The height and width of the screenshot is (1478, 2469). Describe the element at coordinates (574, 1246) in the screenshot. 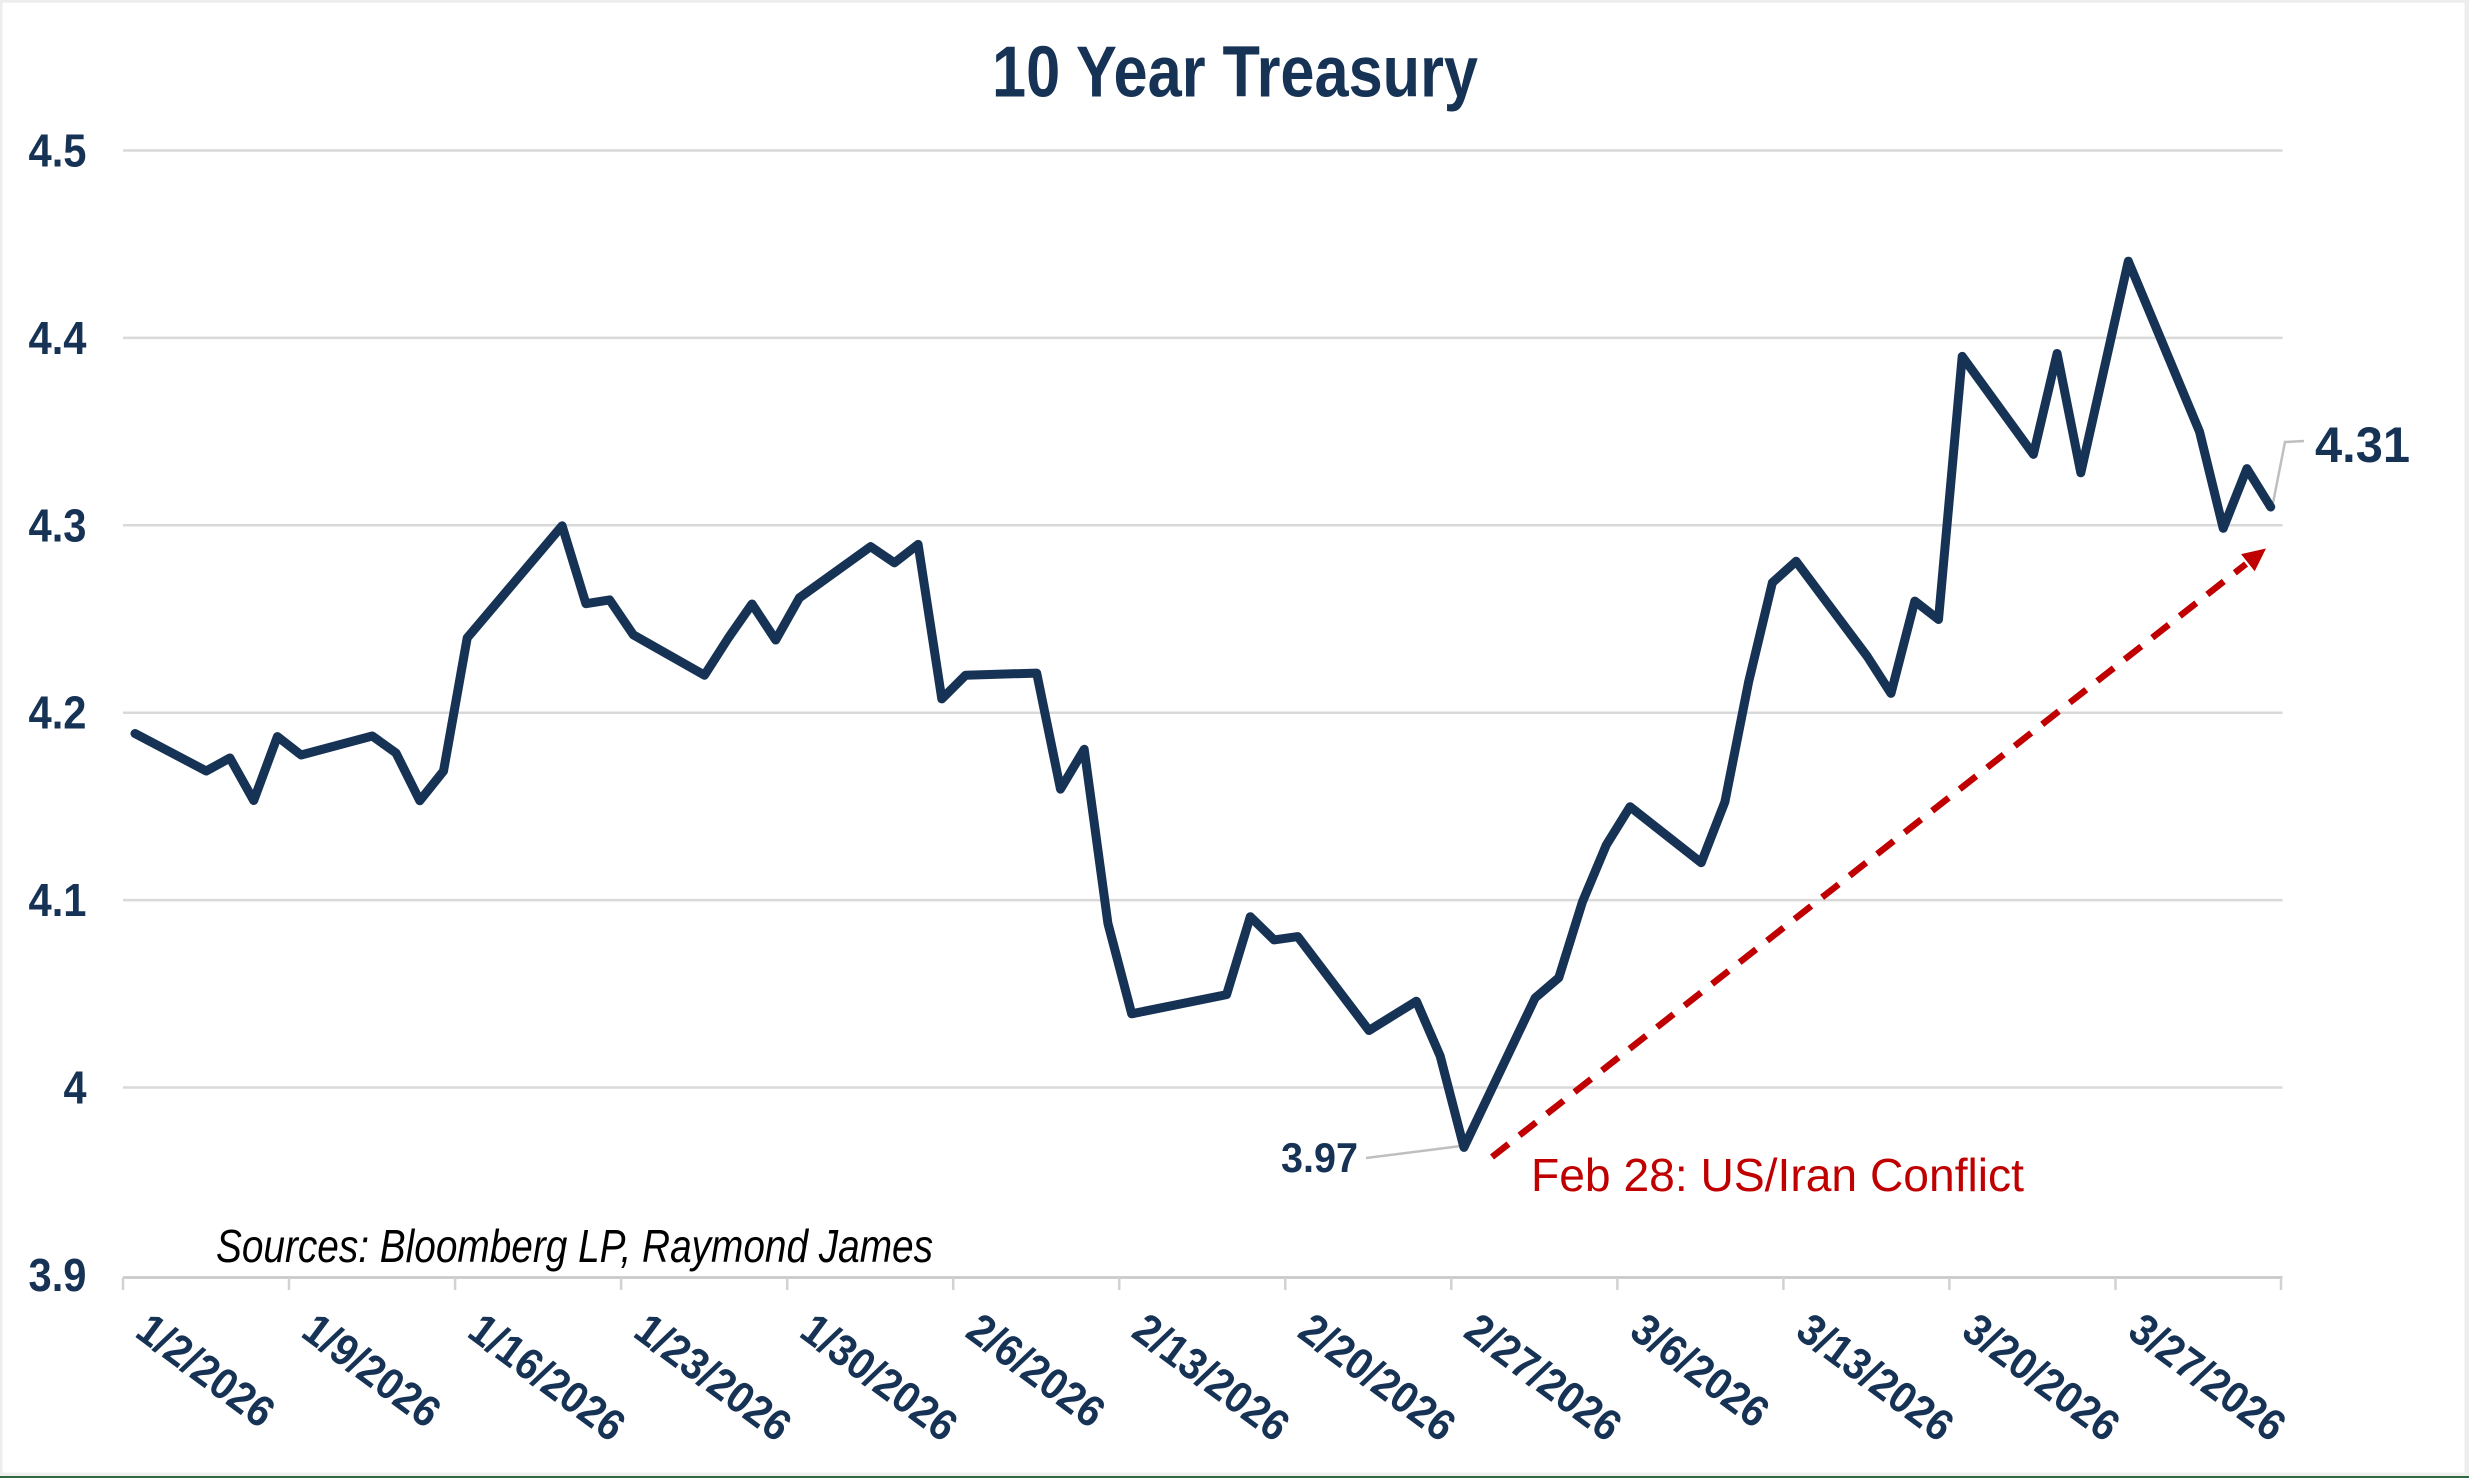

I see `svg-text:Sources: Bloomberg LP, Raymond: Sources: Bloomberg LP, Raymond James` at that location.